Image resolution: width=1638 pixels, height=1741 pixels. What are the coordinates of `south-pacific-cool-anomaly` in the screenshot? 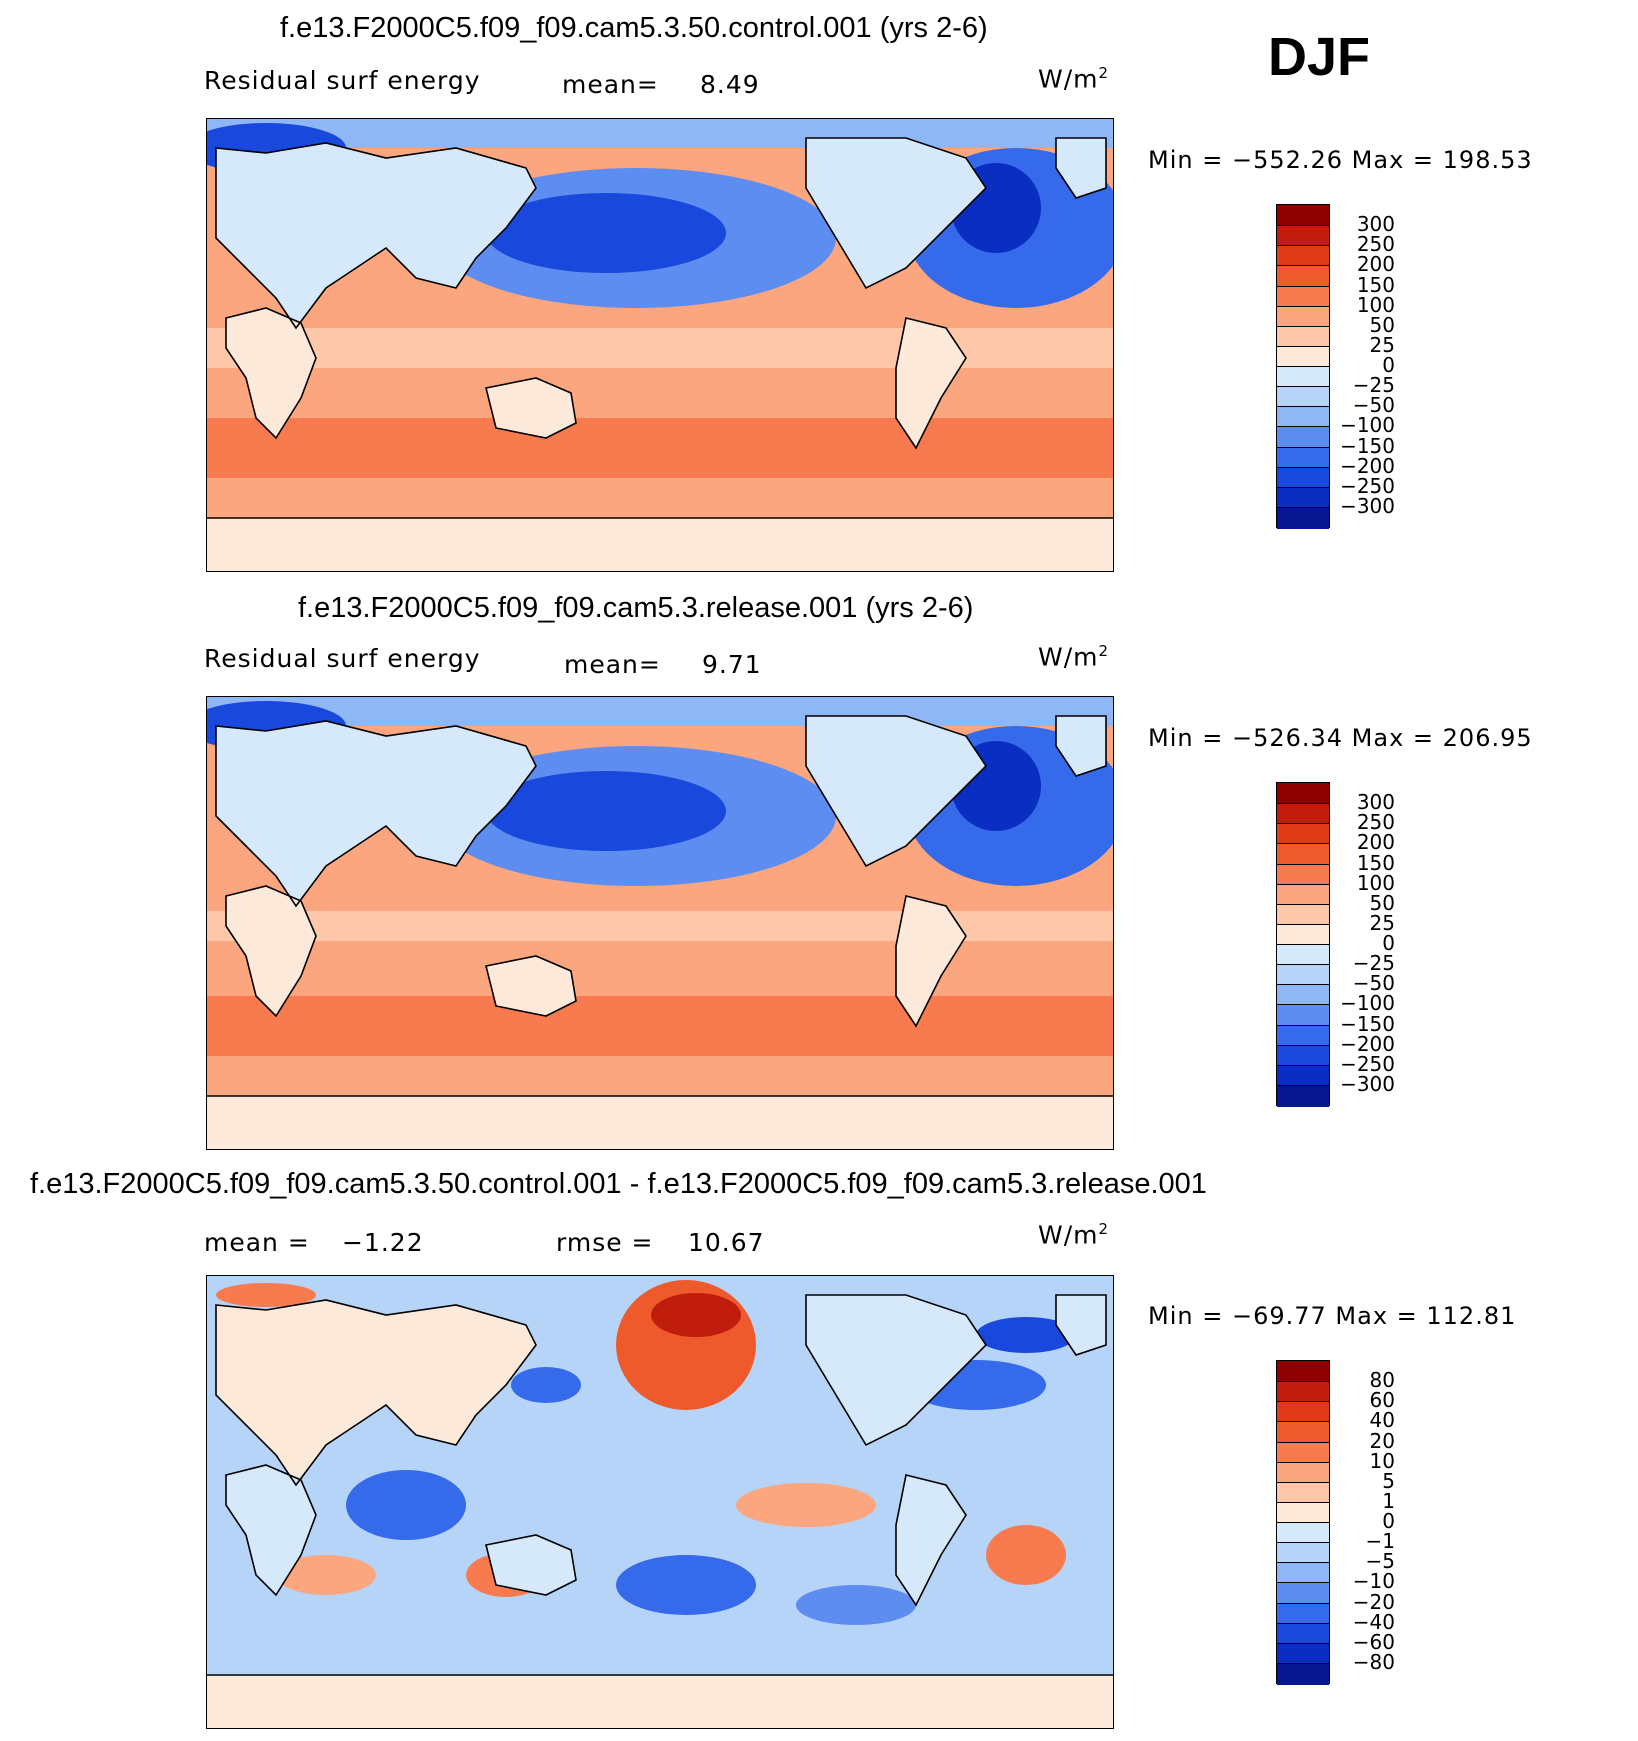 It's located at (686, 1585).